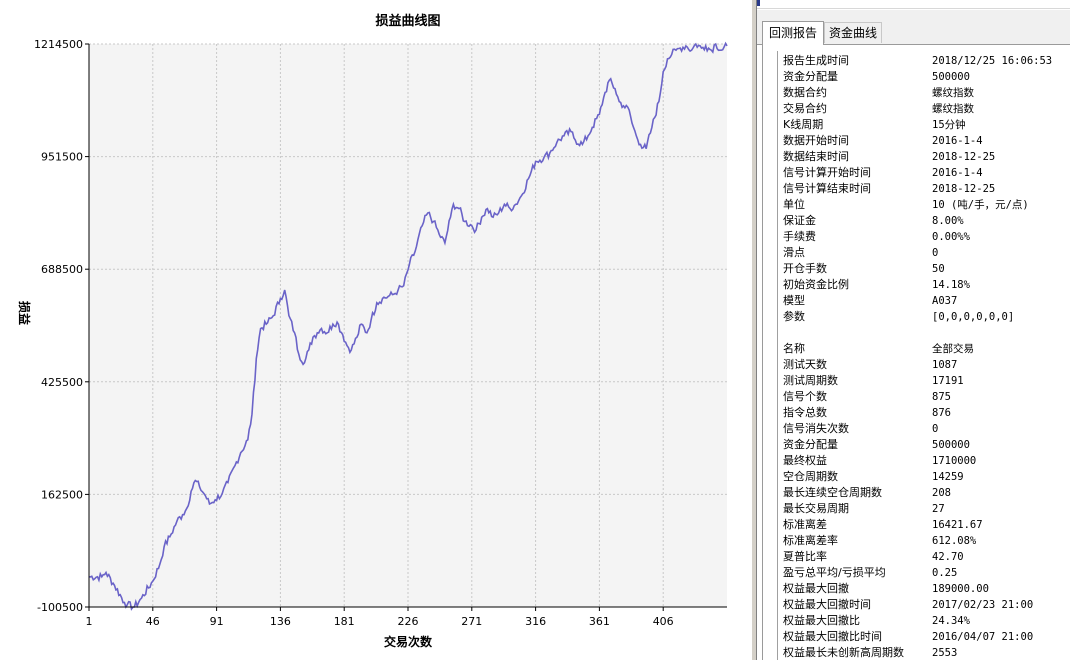  Describe the element at coordinates (938, 269) in the screenshot. I see `report-row-value: 50` at that location.